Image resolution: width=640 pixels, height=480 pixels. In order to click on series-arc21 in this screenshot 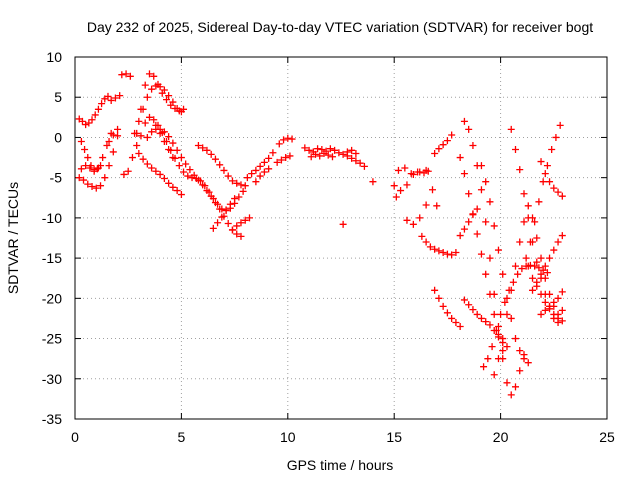, I will do `click(321, 155)`.